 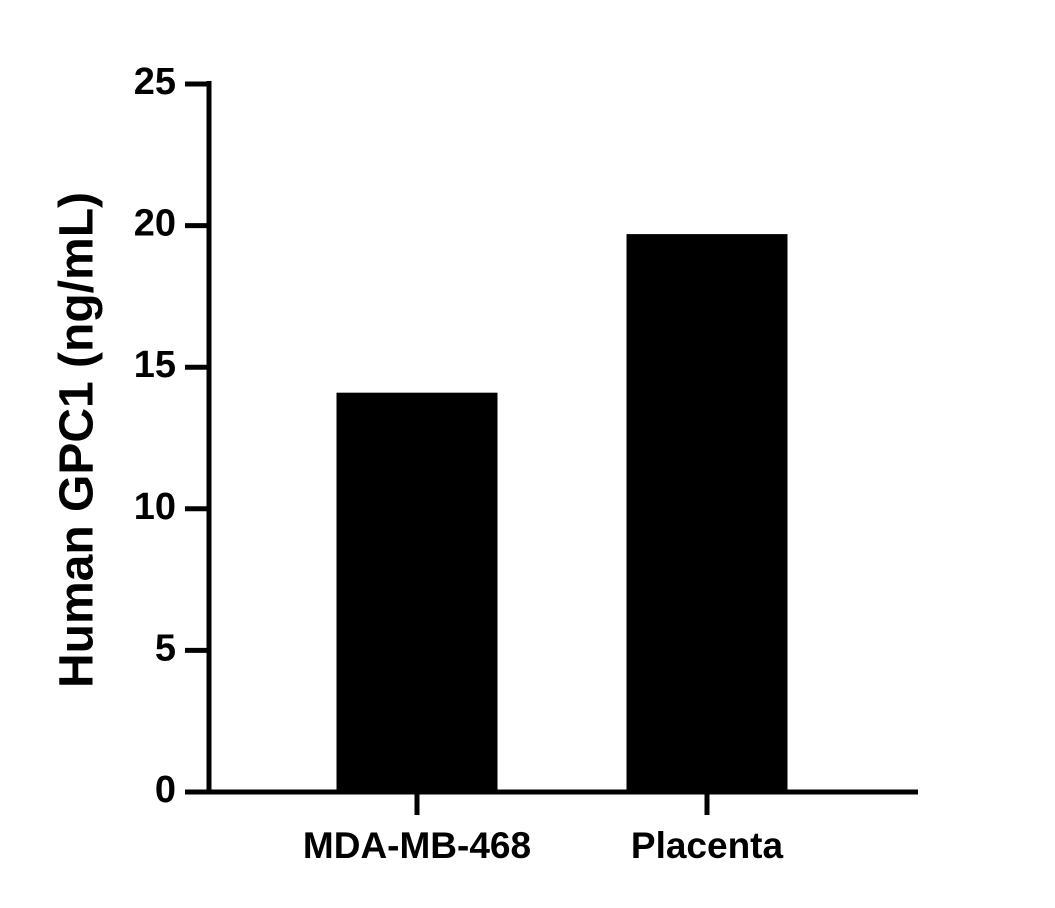 I want to click on x-tick-label: Placenta, so click(x=707, y=845).